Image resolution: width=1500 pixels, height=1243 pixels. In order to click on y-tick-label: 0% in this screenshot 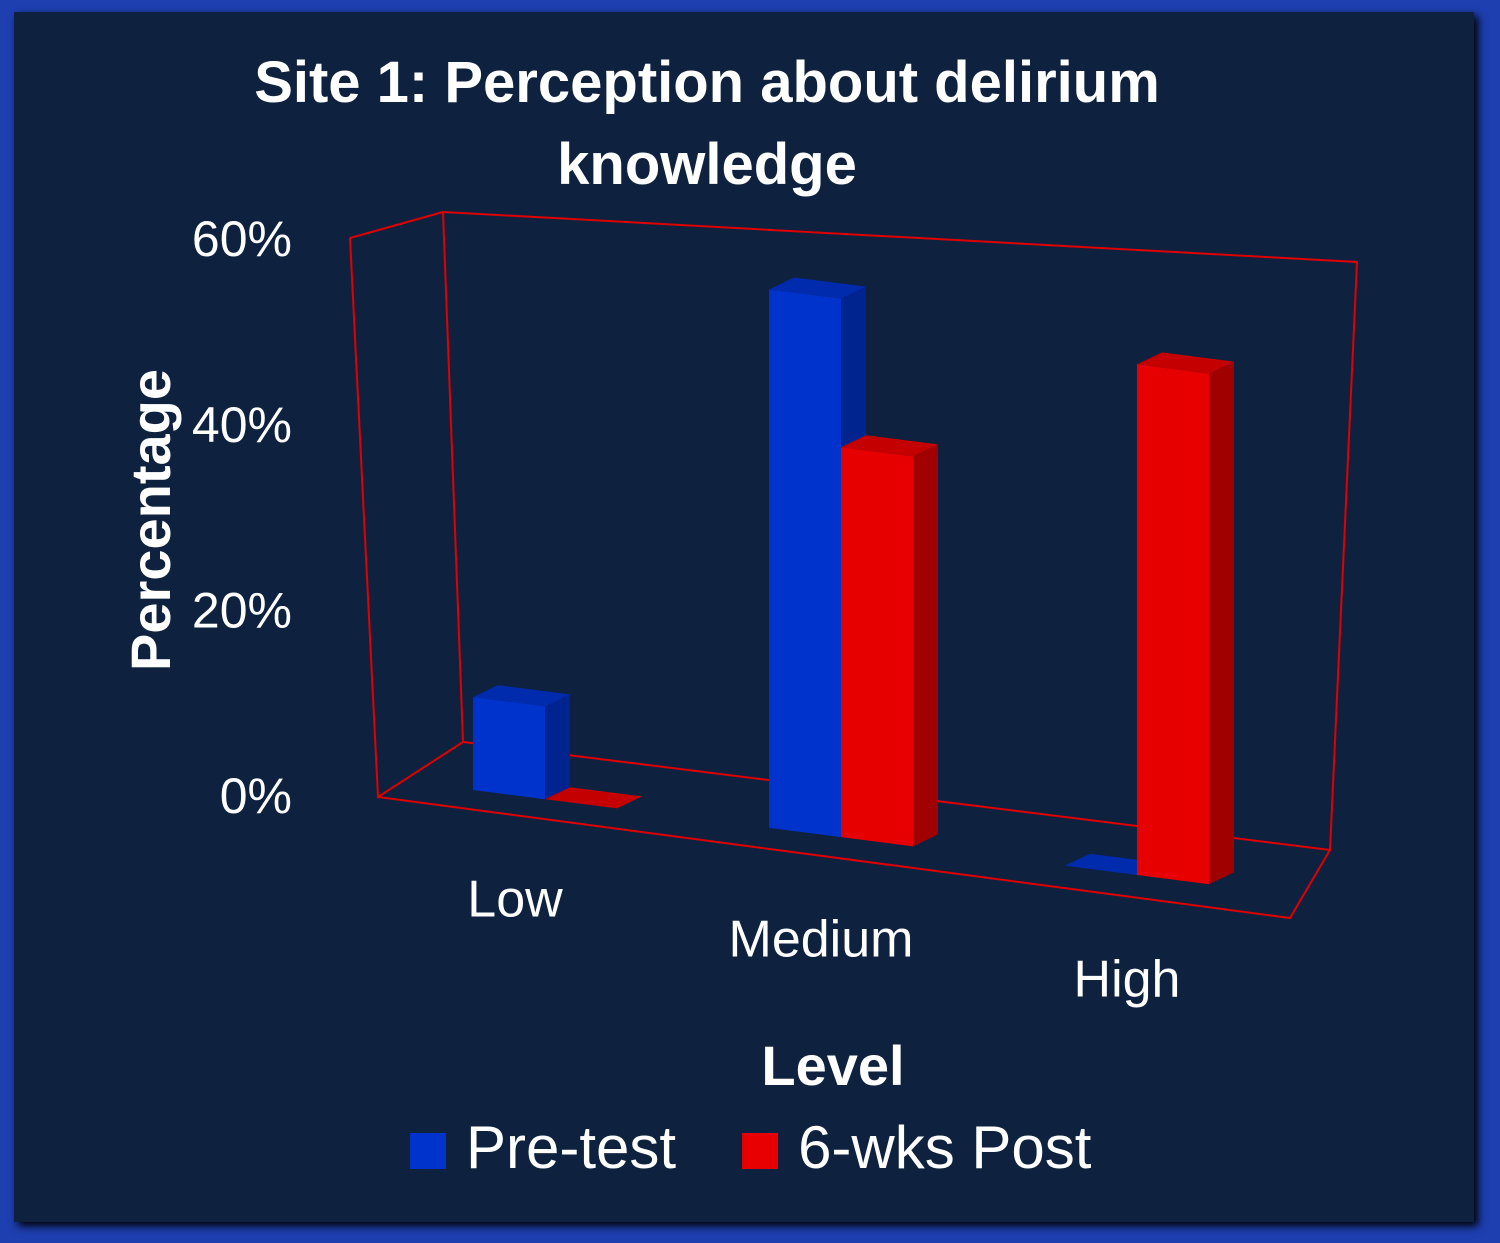, I will do `click(256, 796)`.